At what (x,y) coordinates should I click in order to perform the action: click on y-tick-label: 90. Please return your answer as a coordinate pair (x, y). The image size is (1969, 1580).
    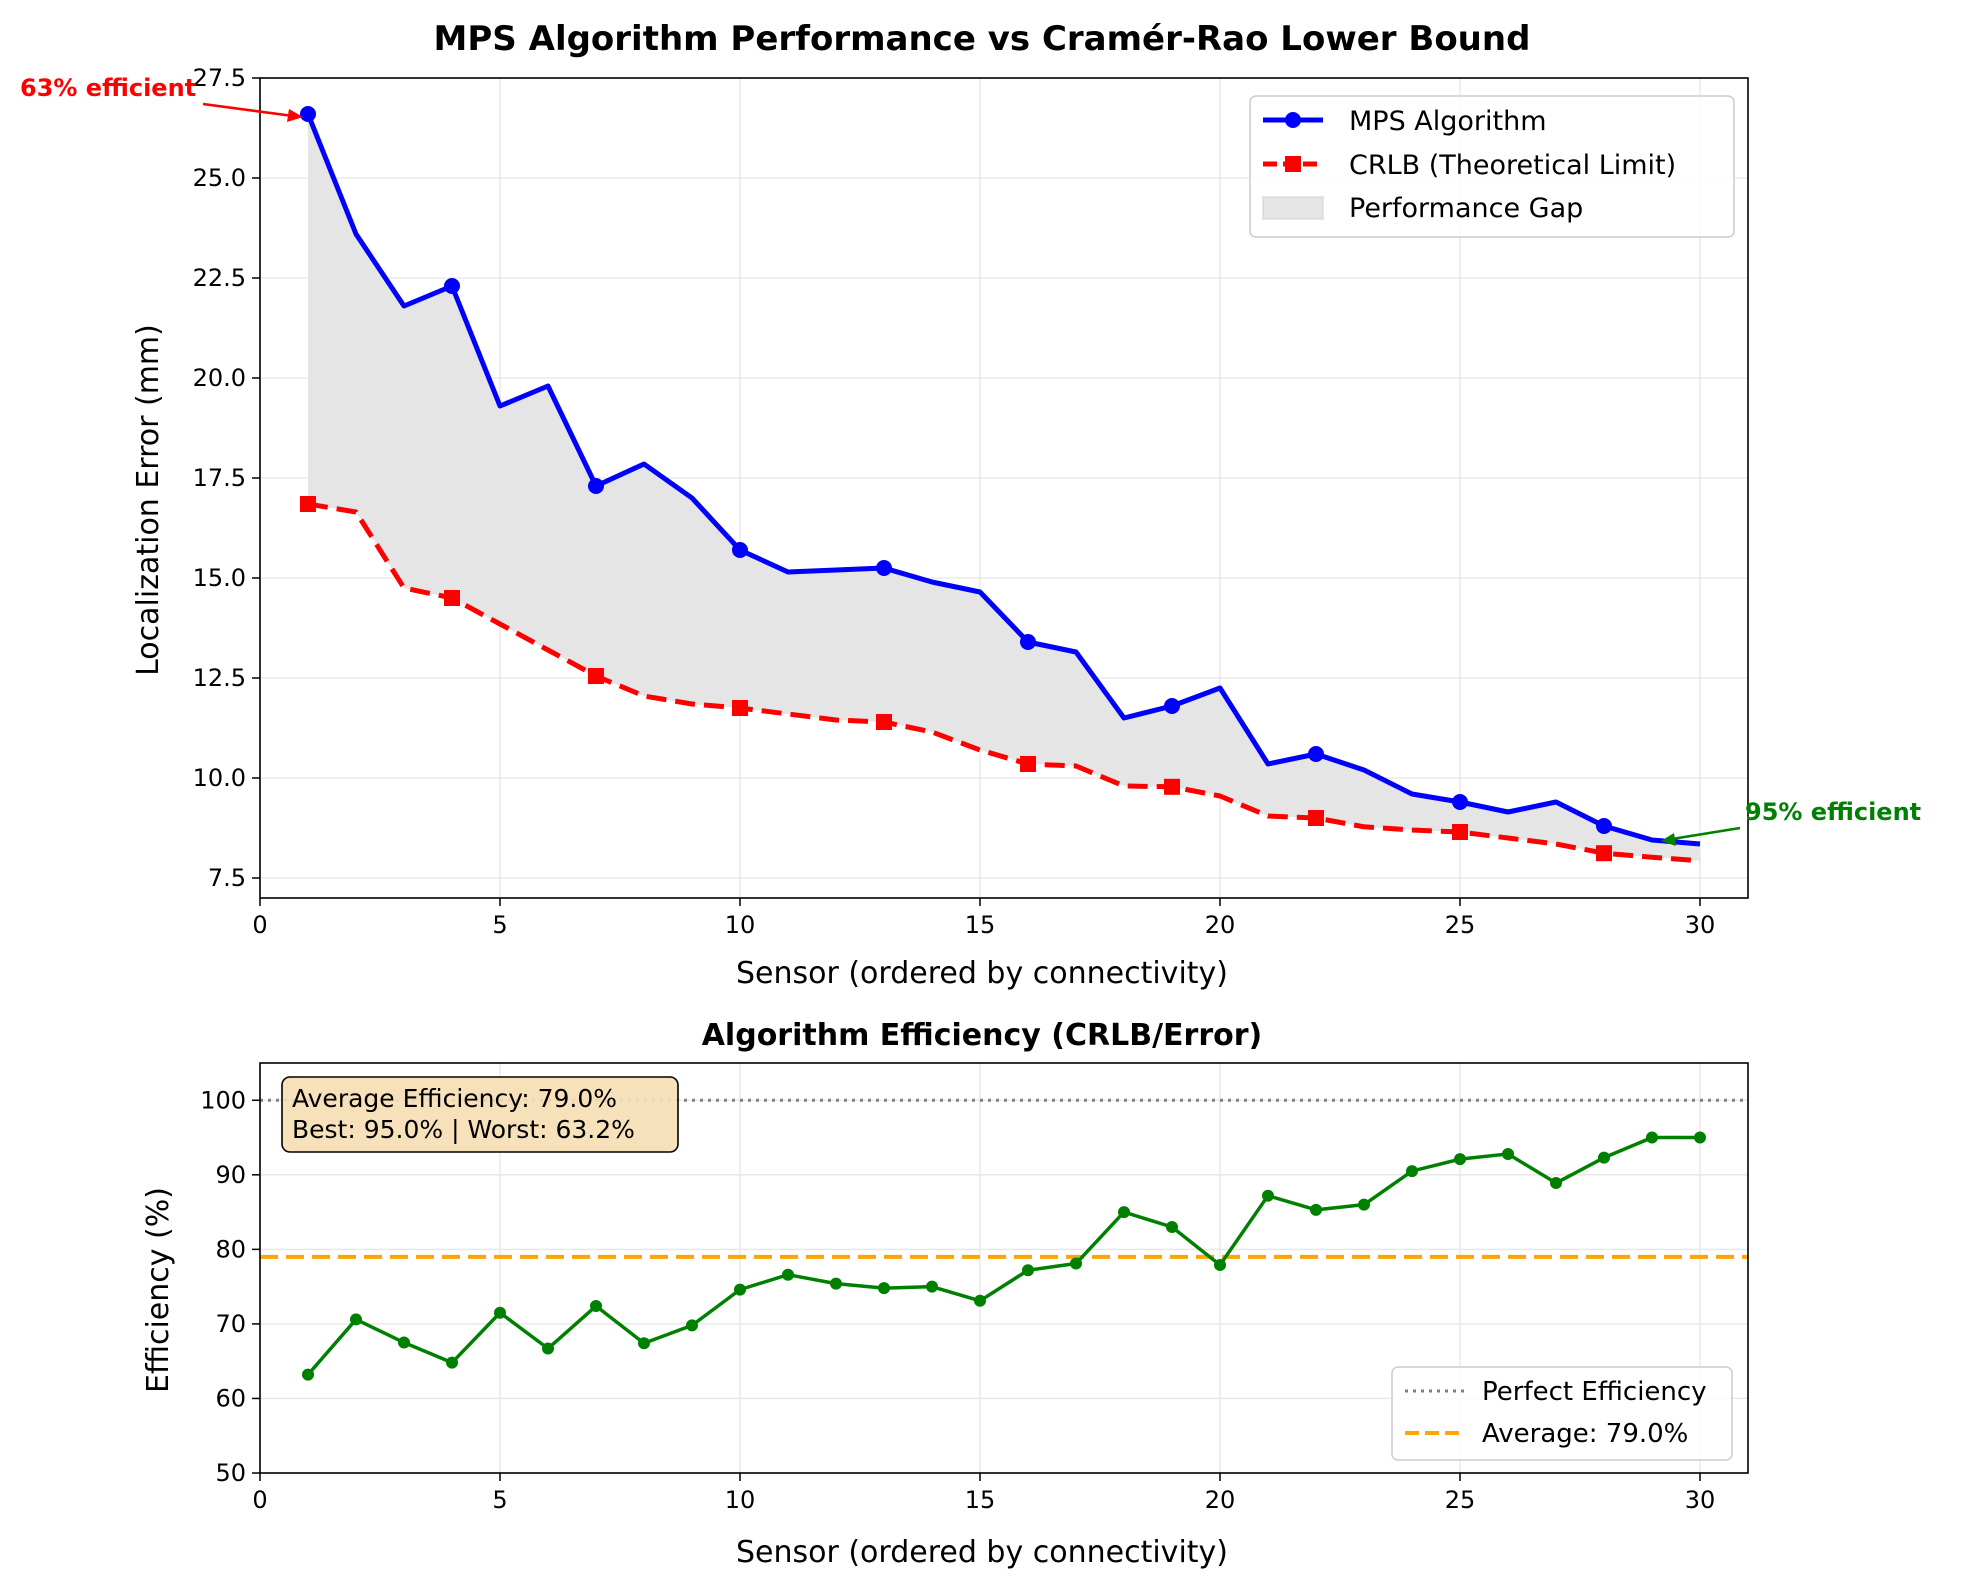
    Looking at the image, I should click on (230, 1175).